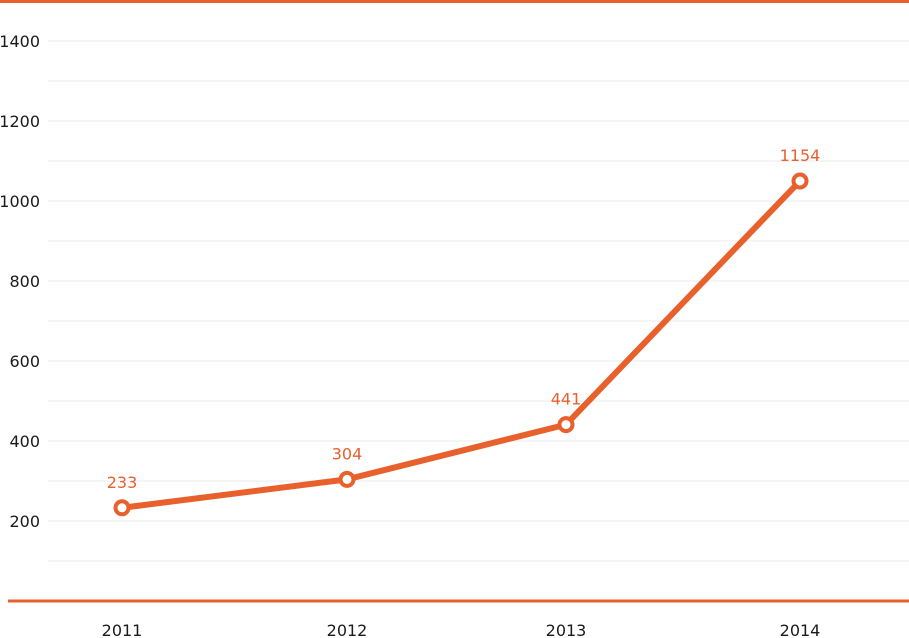 The width and height of the screenshot is (909, 638). Describe the element at coordinates (566, 629) in the screenshot. I see `x-tick-label: 2013` at that location.